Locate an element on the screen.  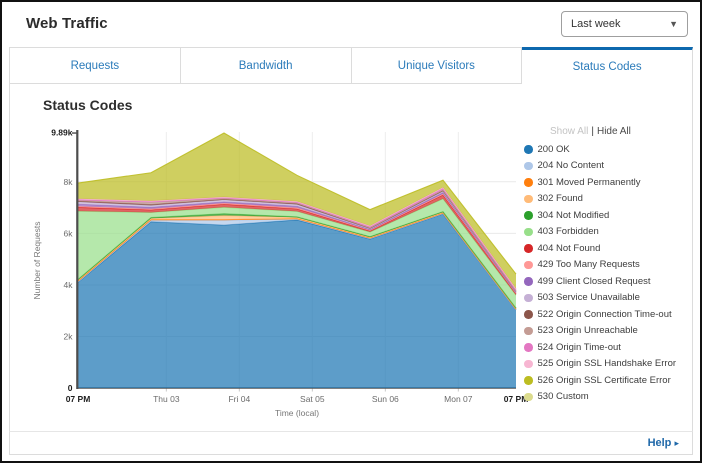
legend-label: 301 Moved Permanently is located at coordinates (589, 182).